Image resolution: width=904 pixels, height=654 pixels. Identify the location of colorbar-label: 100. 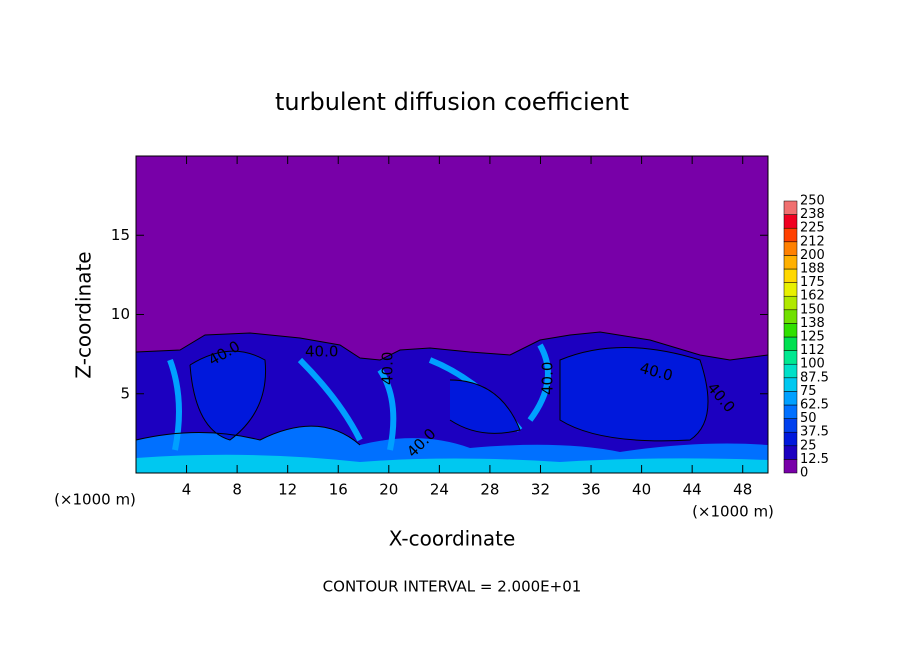
(812, 364).